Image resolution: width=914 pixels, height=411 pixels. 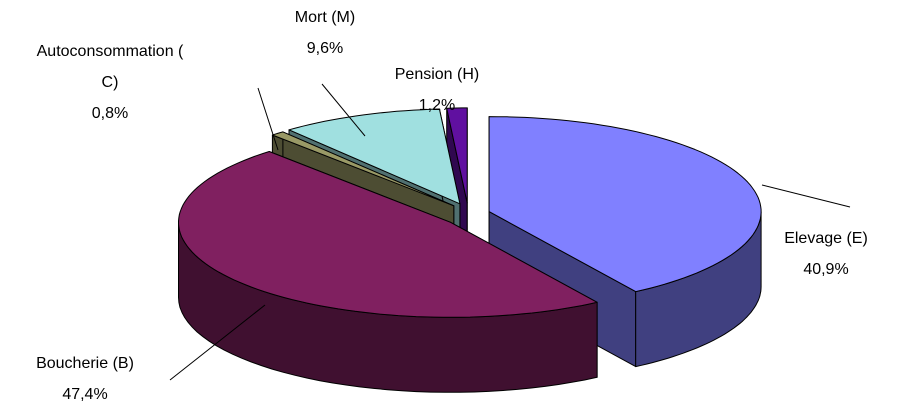 What do you see at coordinates (85, 394) in the screenshot?
I see `value-label: 47,4%` at bounding box center [85, 394].